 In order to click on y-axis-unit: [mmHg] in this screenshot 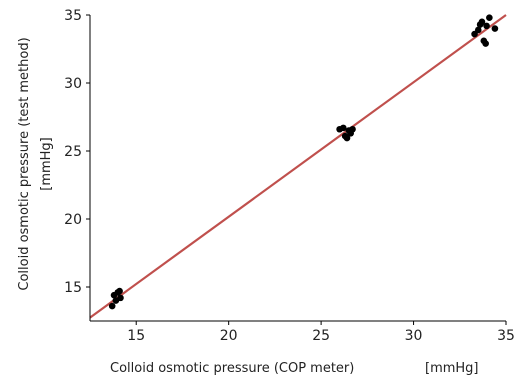, I will do `click(46, 164)`.